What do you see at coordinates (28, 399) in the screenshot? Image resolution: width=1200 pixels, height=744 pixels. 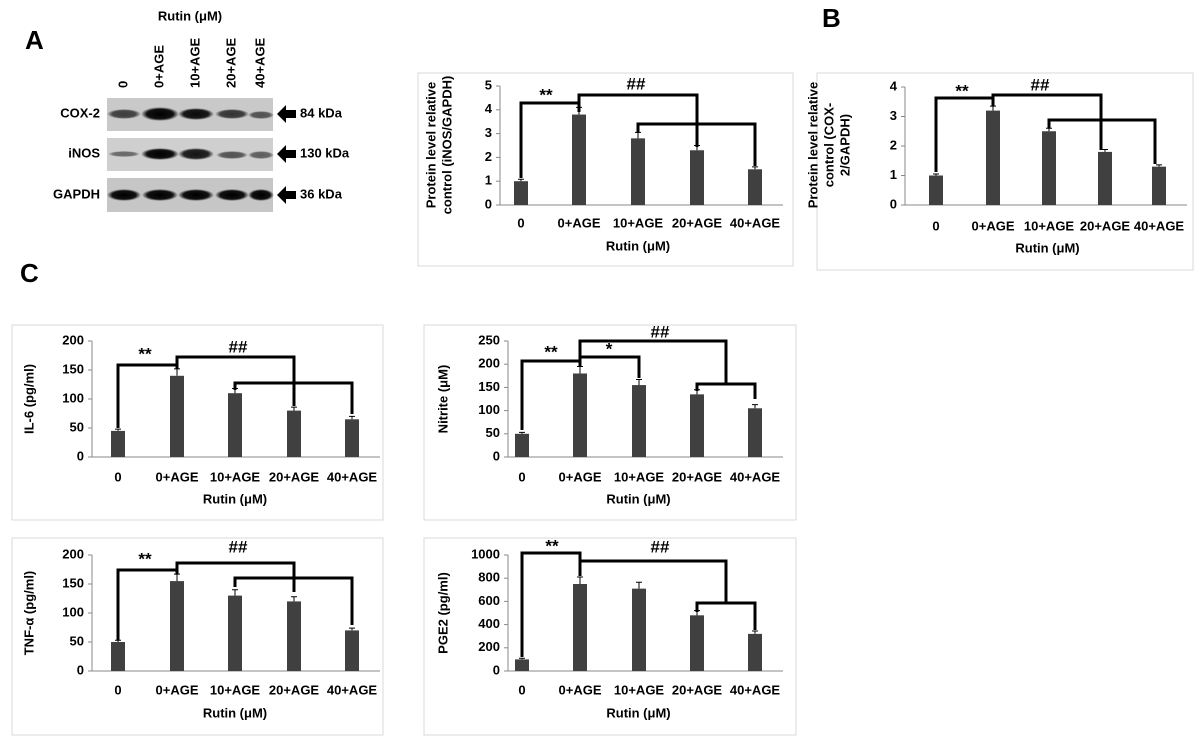 I see `y-axis-label: IL-6 (pg/ml)` at bounding box center [28, 399].